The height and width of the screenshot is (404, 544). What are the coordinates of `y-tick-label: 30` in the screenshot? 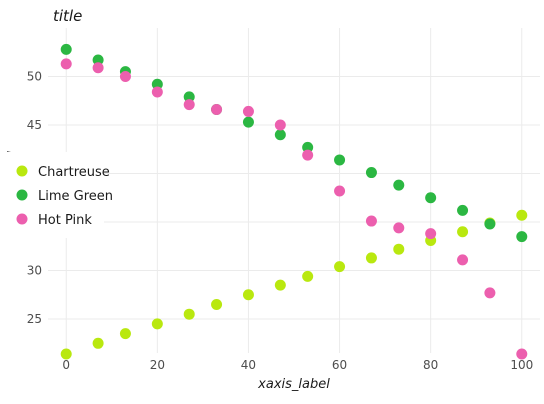 It's located at (34, 271).